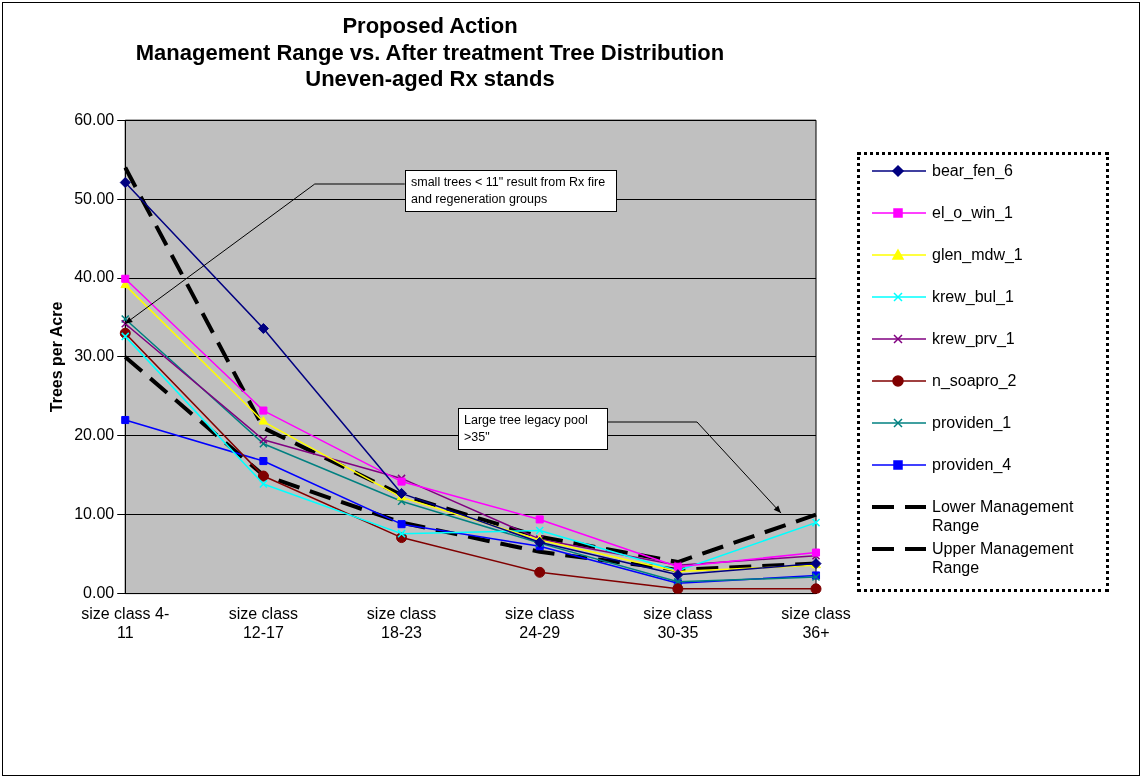 The height and width of the screenshot is (782, 1144). Describe the element at coordinates (94, 356) in the screenshot. I see `y-tick-label: 30.00` at that location.